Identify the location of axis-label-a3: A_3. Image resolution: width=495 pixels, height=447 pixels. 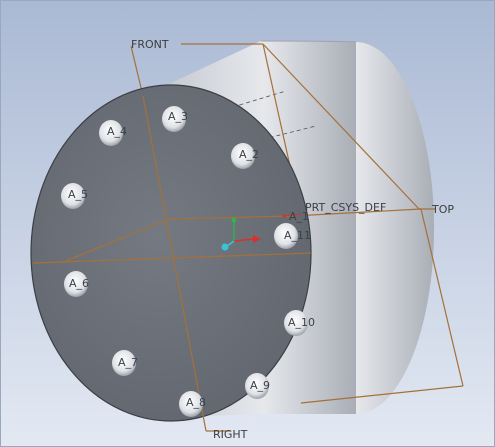
(178, 116).